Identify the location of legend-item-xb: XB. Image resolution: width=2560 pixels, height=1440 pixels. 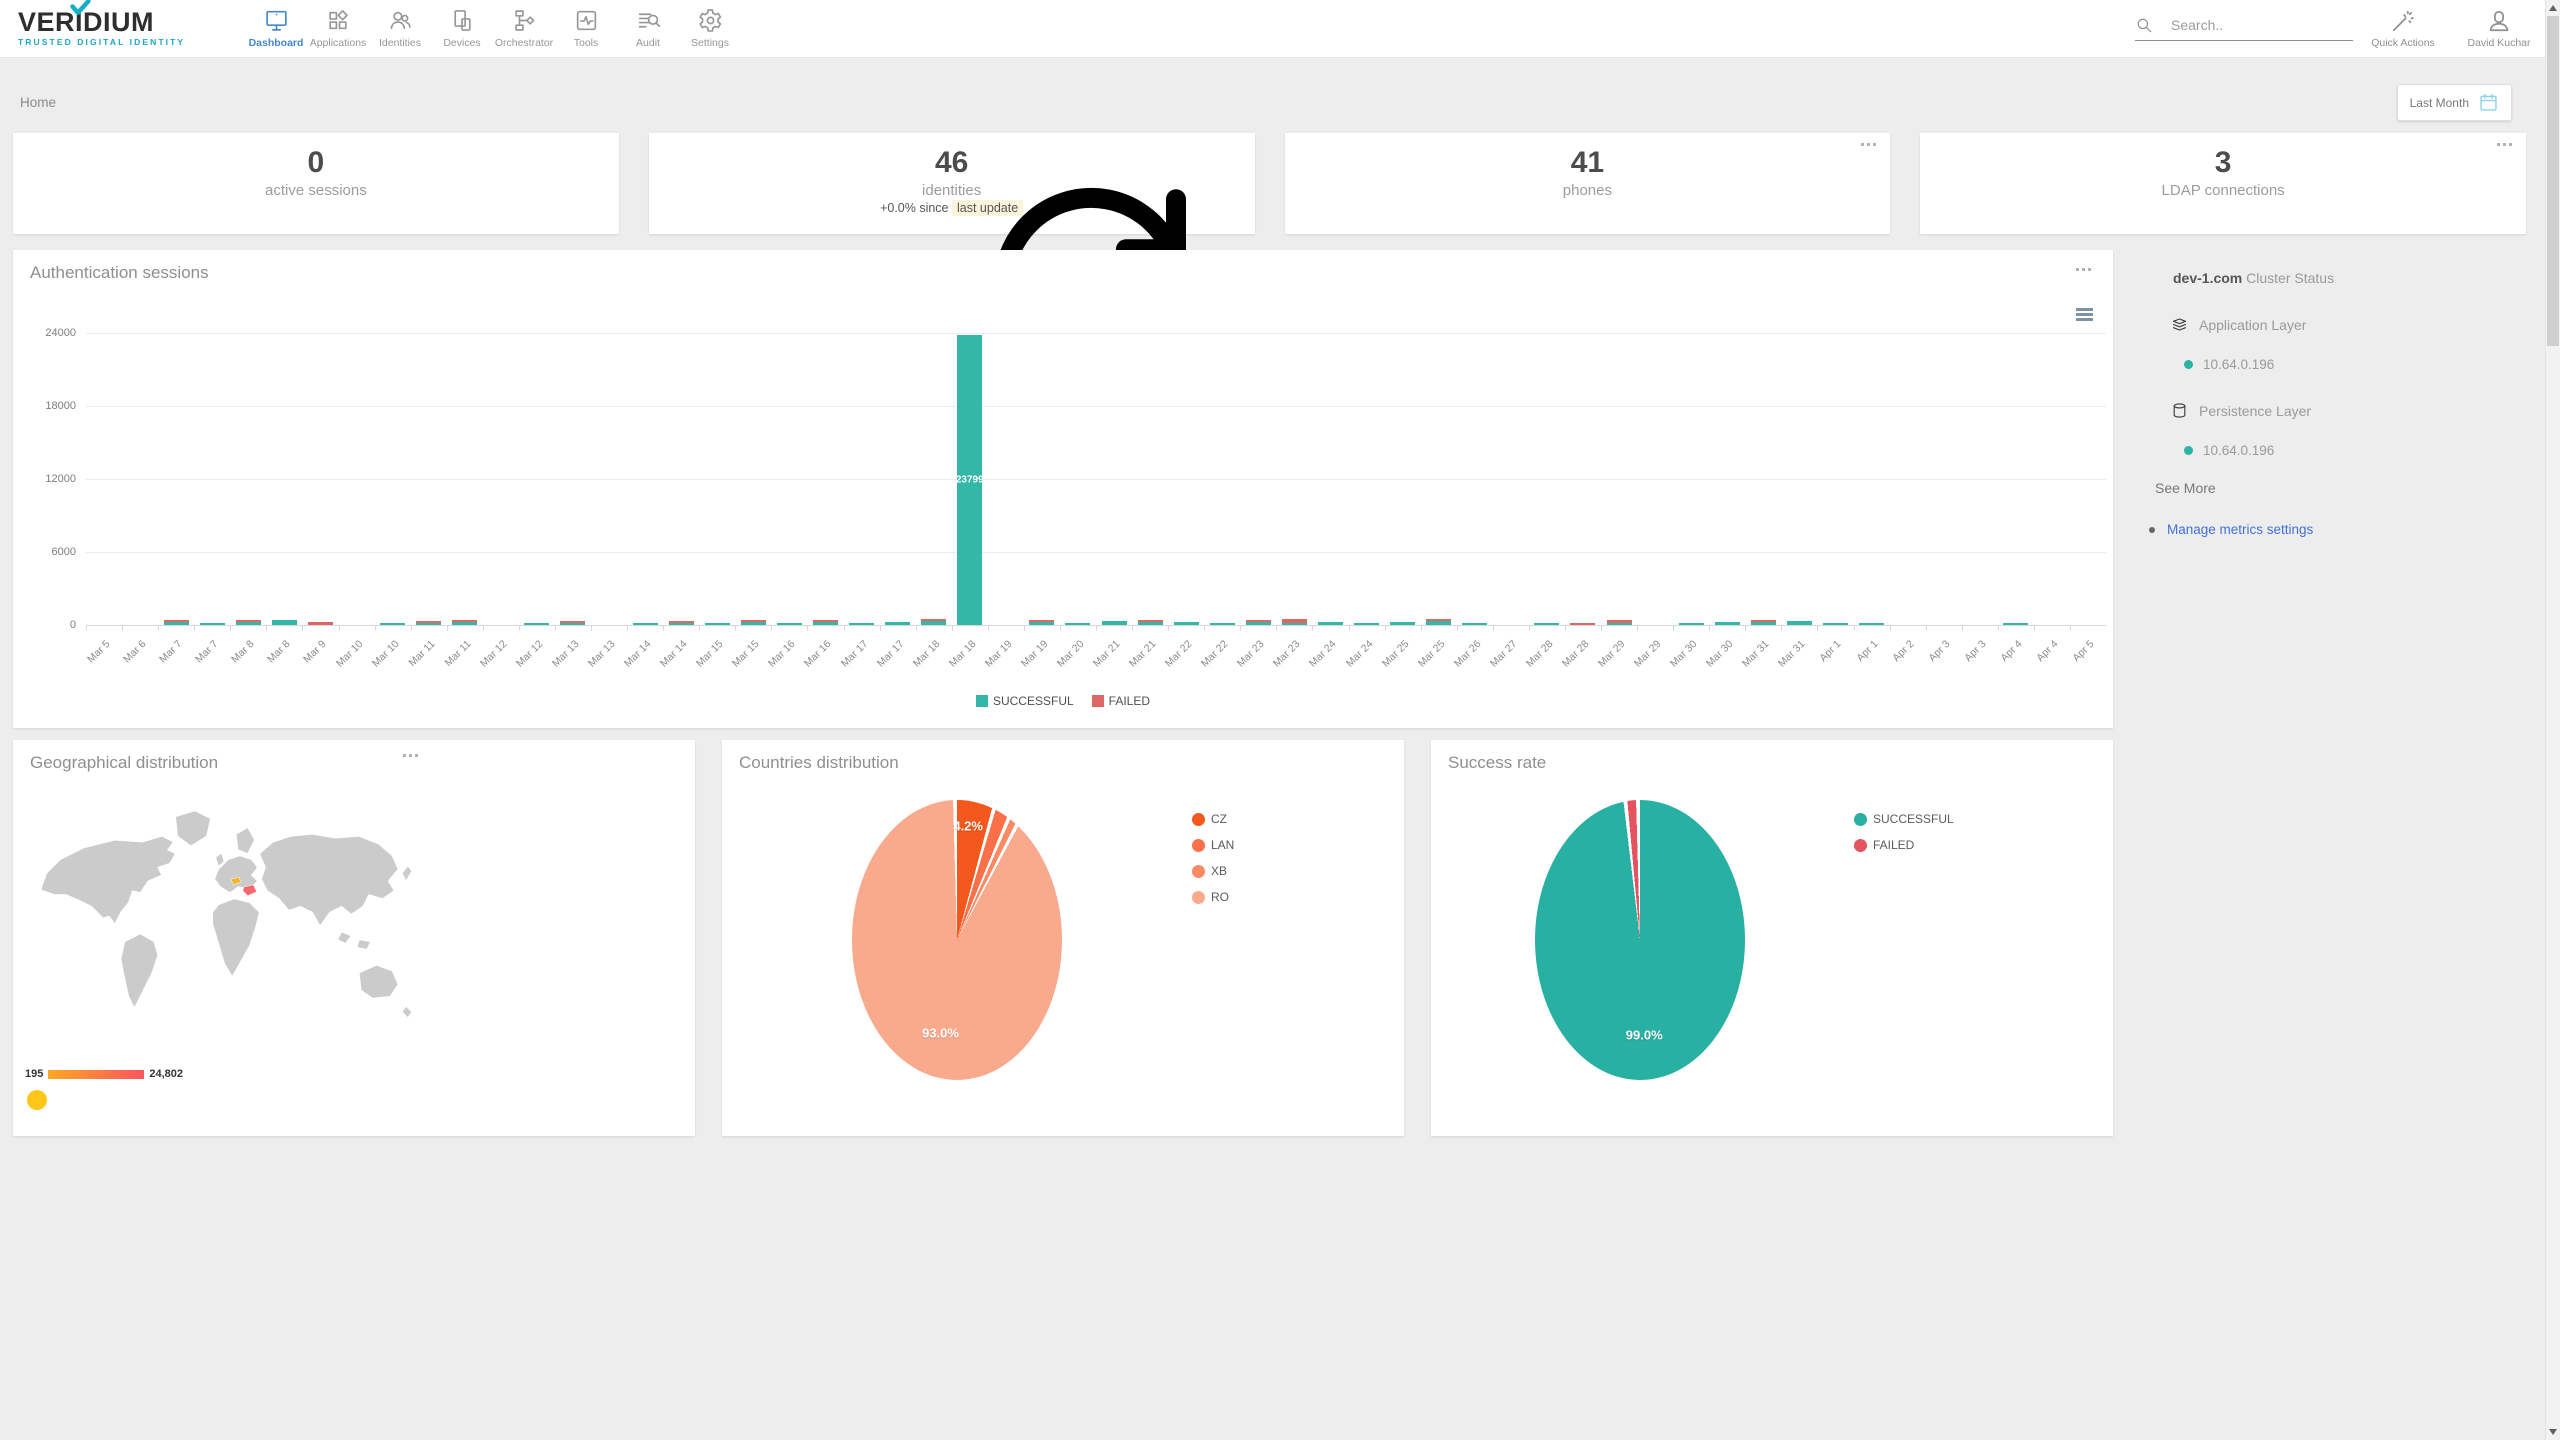
(1213, 871).